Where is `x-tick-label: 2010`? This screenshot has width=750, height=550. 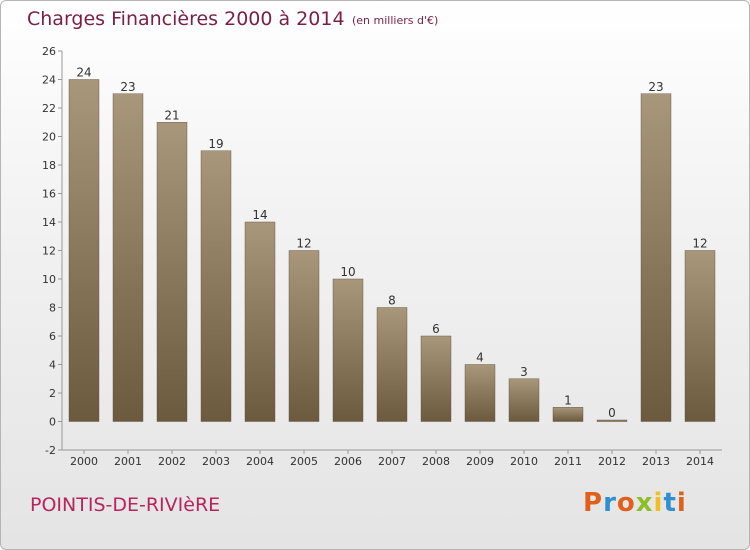 x-tick-label: 2010 is located at coordinates (524, 461).